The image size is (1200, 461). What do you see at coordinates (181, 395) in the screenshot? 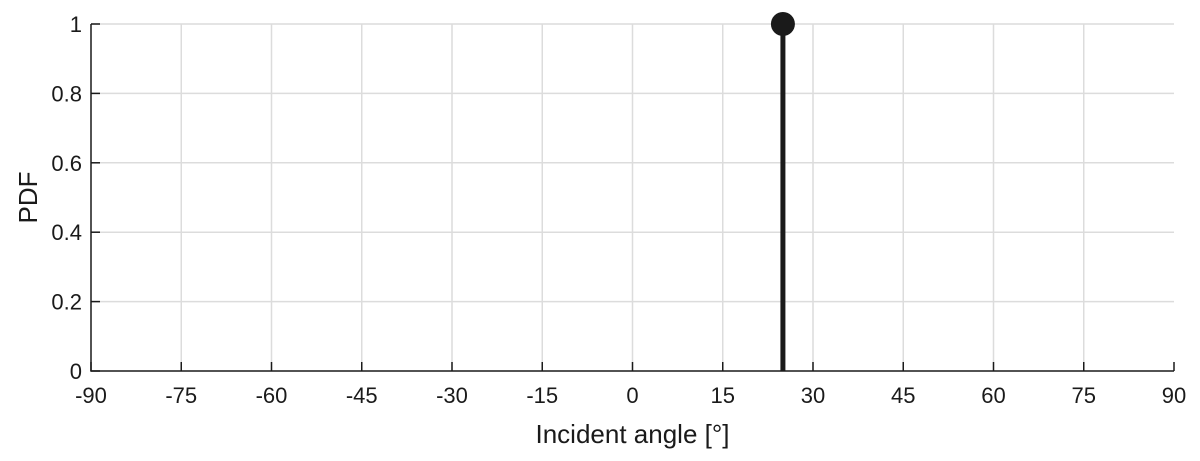
I see `x-tick-label: -75` at bounding box center [181, 395].